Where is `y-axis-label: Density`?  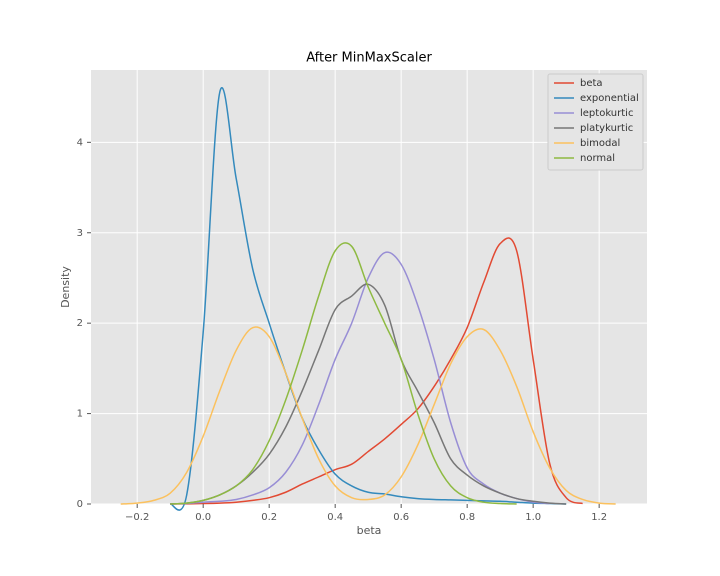
y-axis-label: Density is located at coordinates (65, 287).